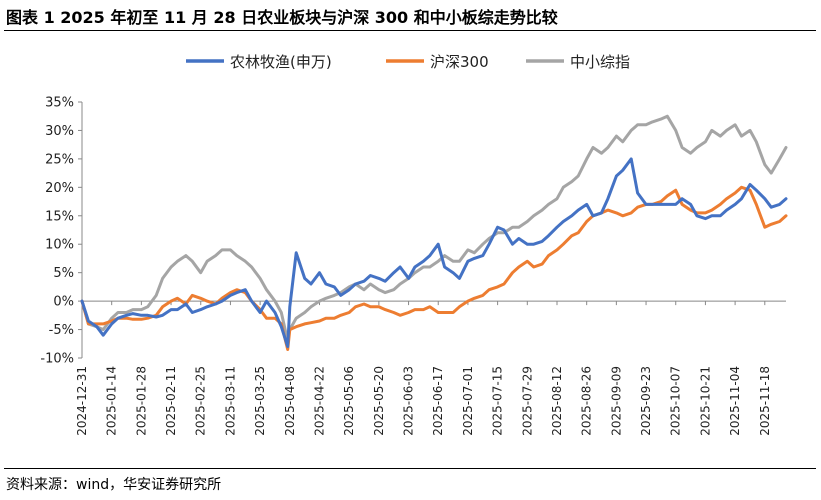 The width and height of the screenshot is (821, 500). Describe the element at coordinates (379, 401) in the screenshot. I see `x-tick-label: 2025-05-20` at that location.